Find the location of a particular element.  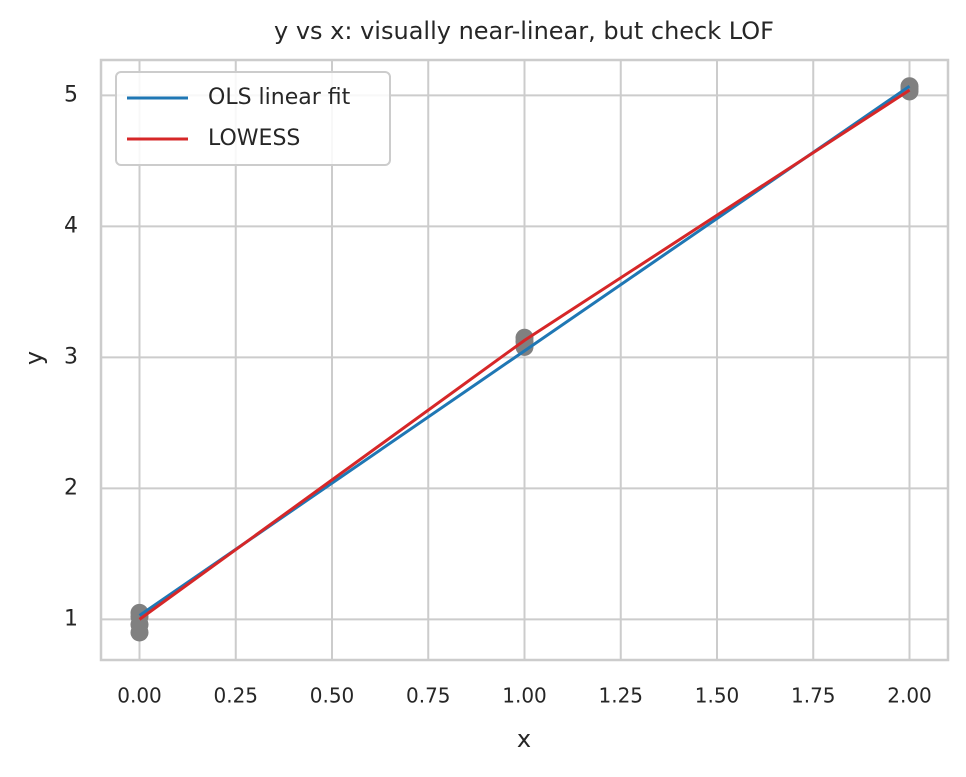

y-tick-label: 2 is located at coordinates (71, 487).